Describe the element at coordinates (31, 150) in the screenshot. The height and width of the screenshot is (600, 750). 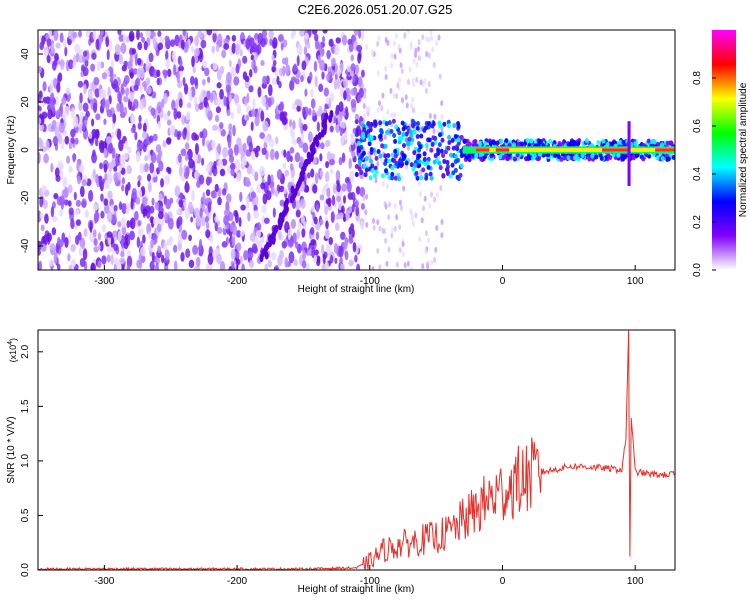
I see `spectrogram-y-ticks: -40 -20 0 20 40` at that location.